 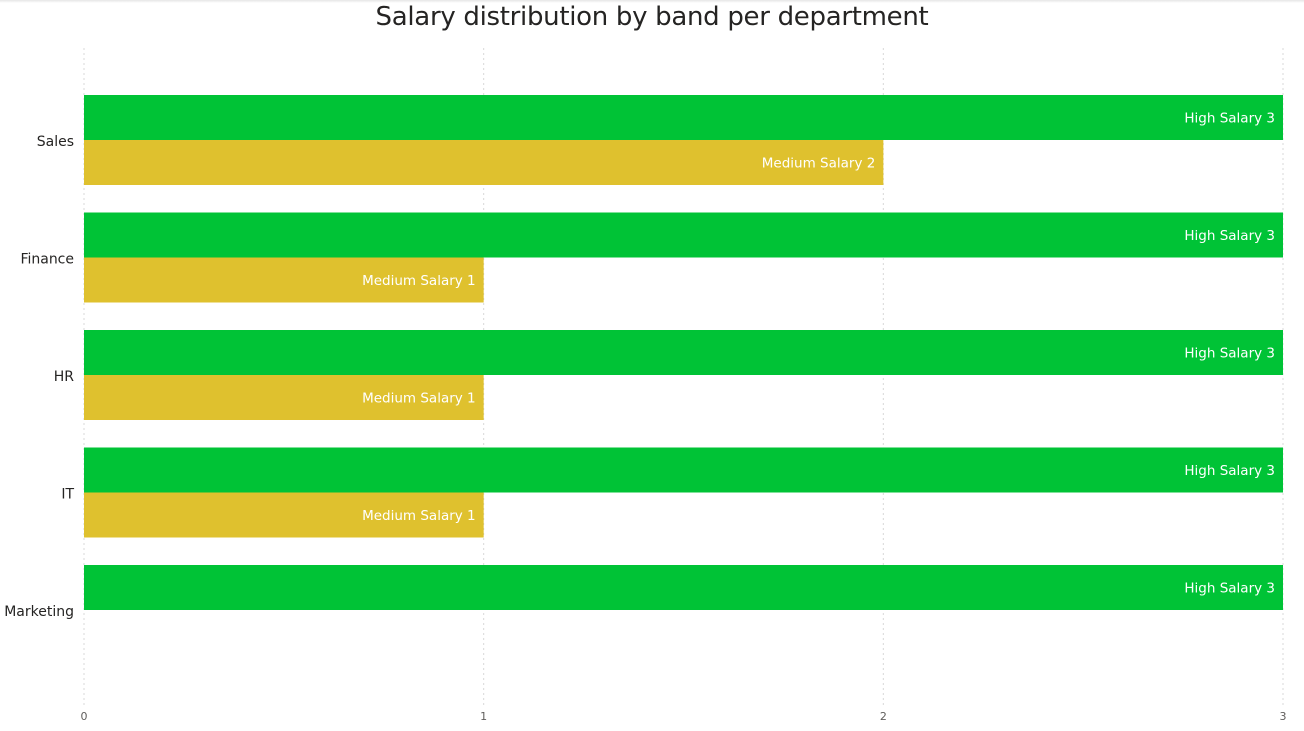 I want to click on category-label: Finance, so click(x=47, y=260).